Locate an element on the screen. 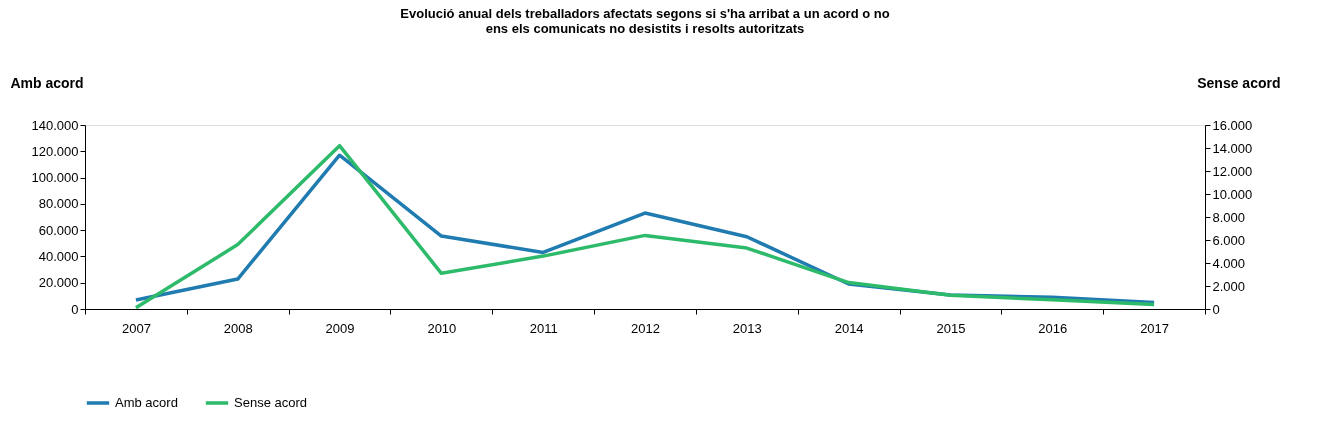 This screenshot has height=429, width=1339. y-tick-label: 0 is located at coordinates (75, 309).